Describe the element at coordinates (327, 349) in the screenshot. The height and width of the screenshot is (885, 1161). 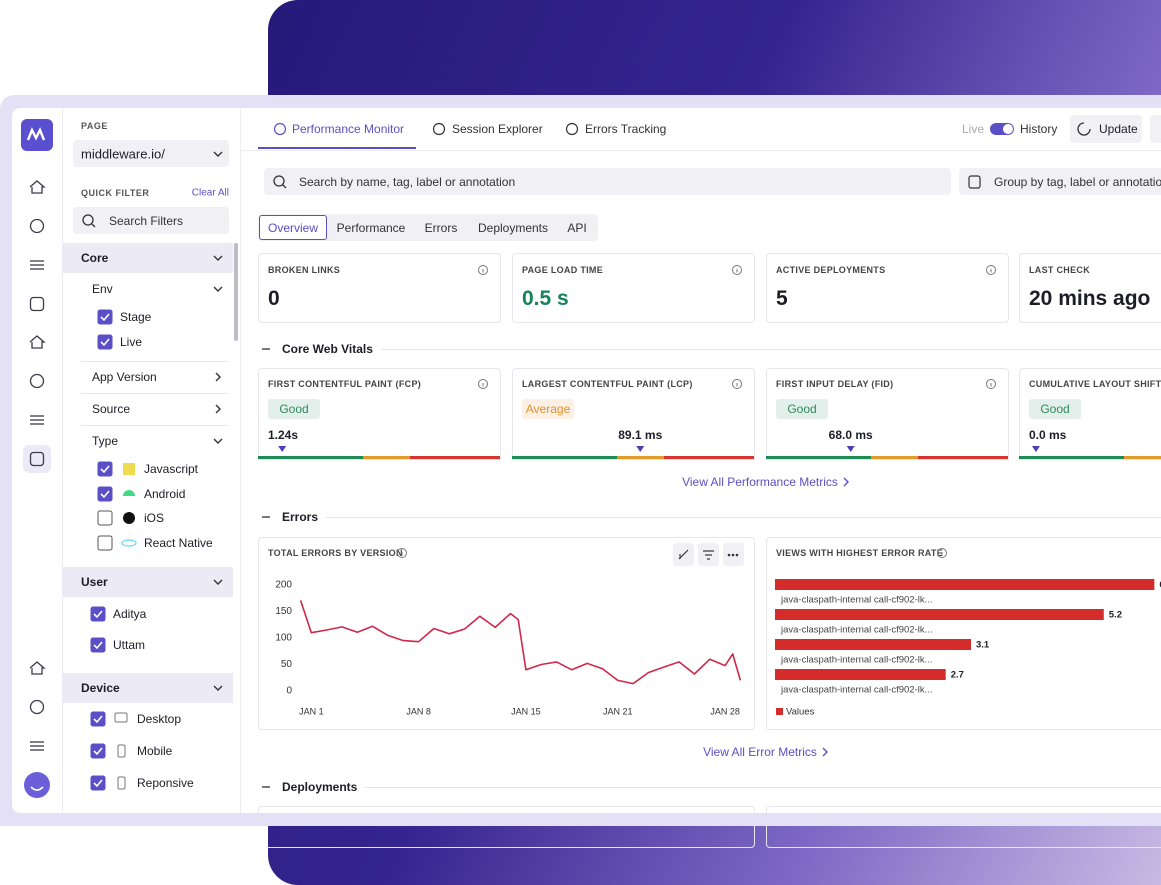
I see `section-title: Core Web Vitals` at that location.